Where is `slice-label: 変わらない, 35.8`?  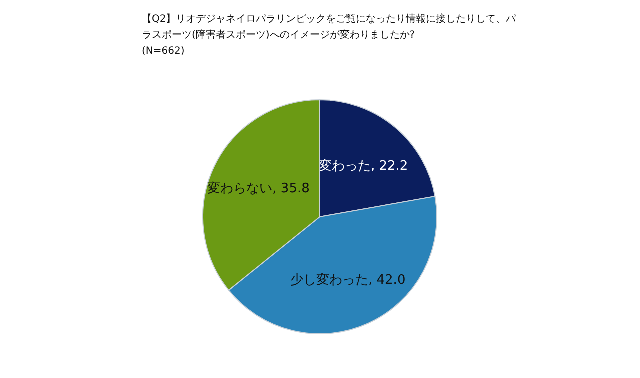
slice-label: 変わらない, 35.8 is located at coordinates (259, 188).